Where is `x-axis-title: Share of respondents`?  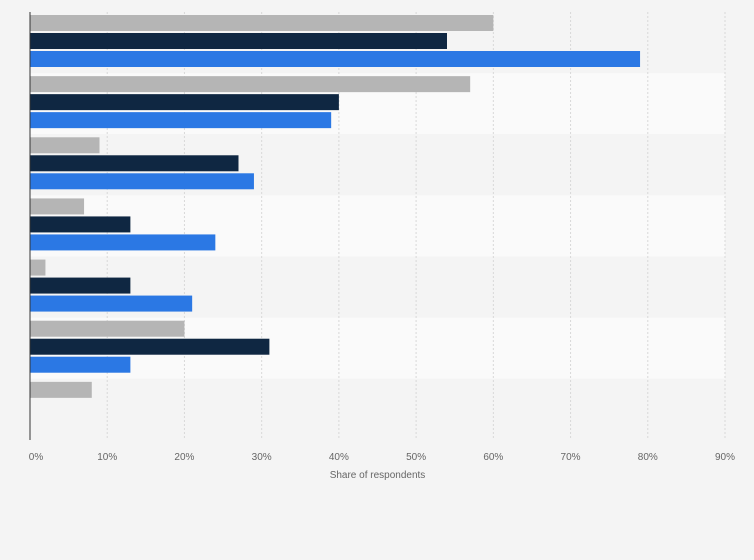
x-axis-title: Share of respondents is located at coordinates (378, 475).